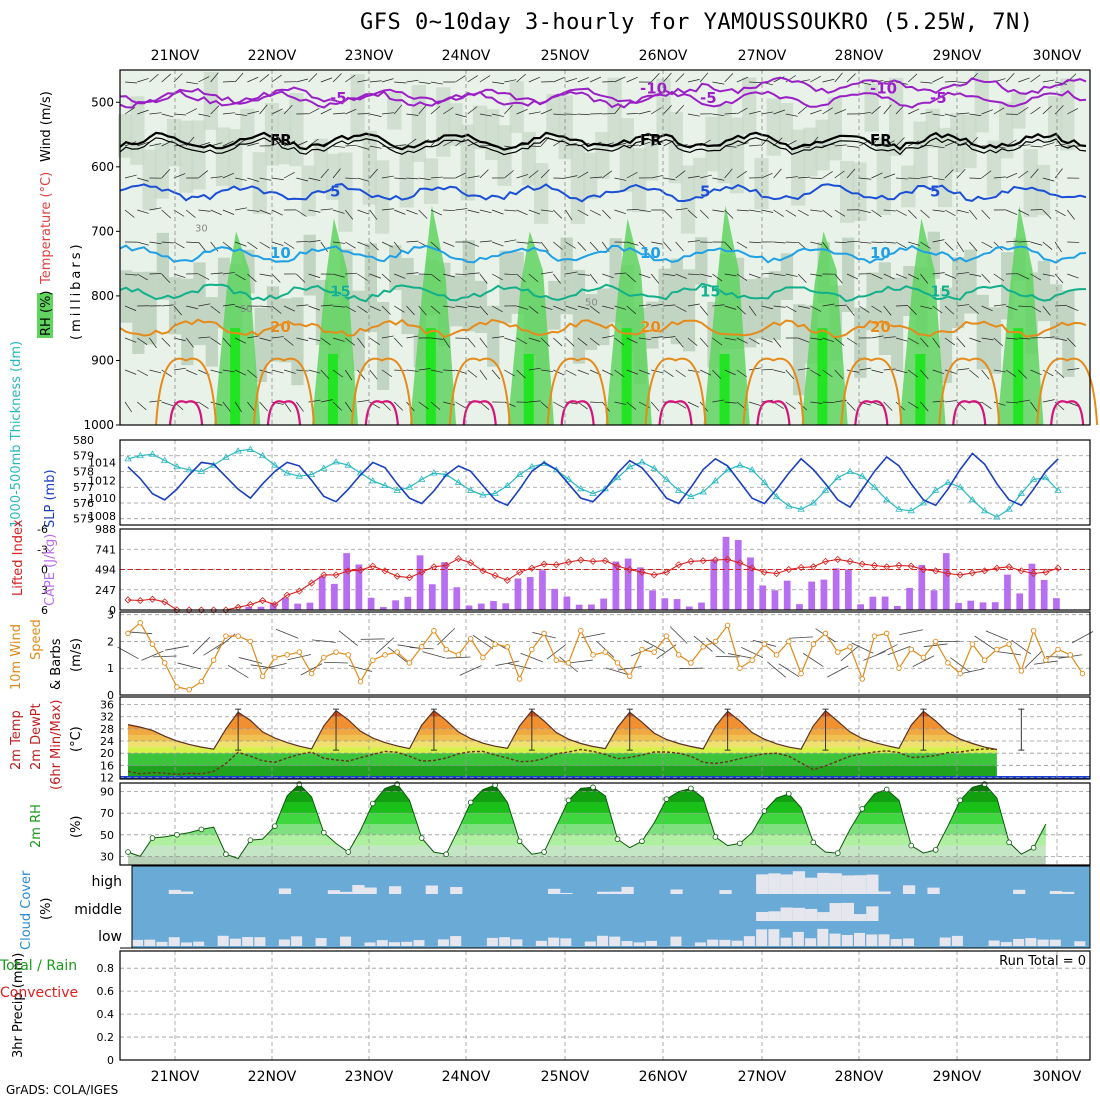 Image resolution: width=1100 pixels, height=1100 pixels. What do you see at coordinates (470, 802) in the screenshot?
I see `rh-marker` at bounding box center [470, 802].